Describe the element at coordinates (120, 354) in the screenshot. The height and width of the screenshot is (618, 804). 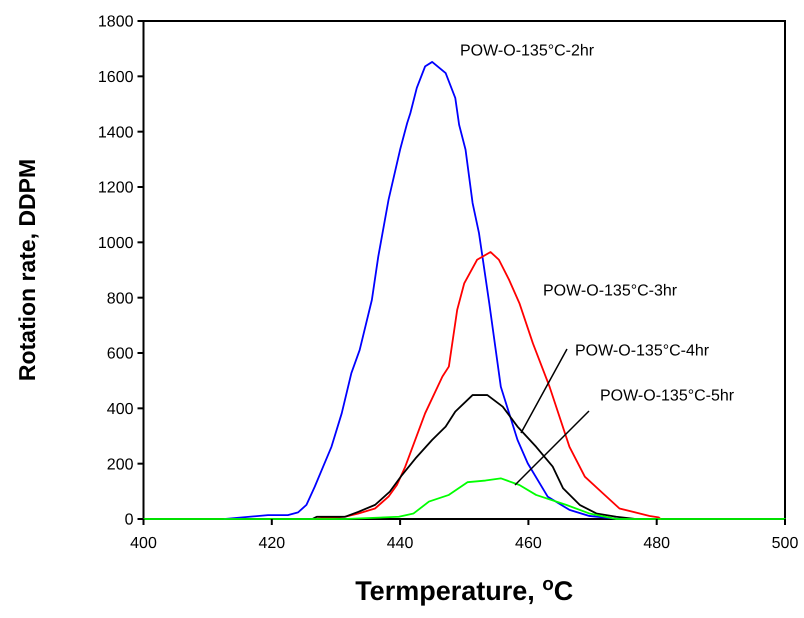
I see `y-tick-label: 600` at that location.